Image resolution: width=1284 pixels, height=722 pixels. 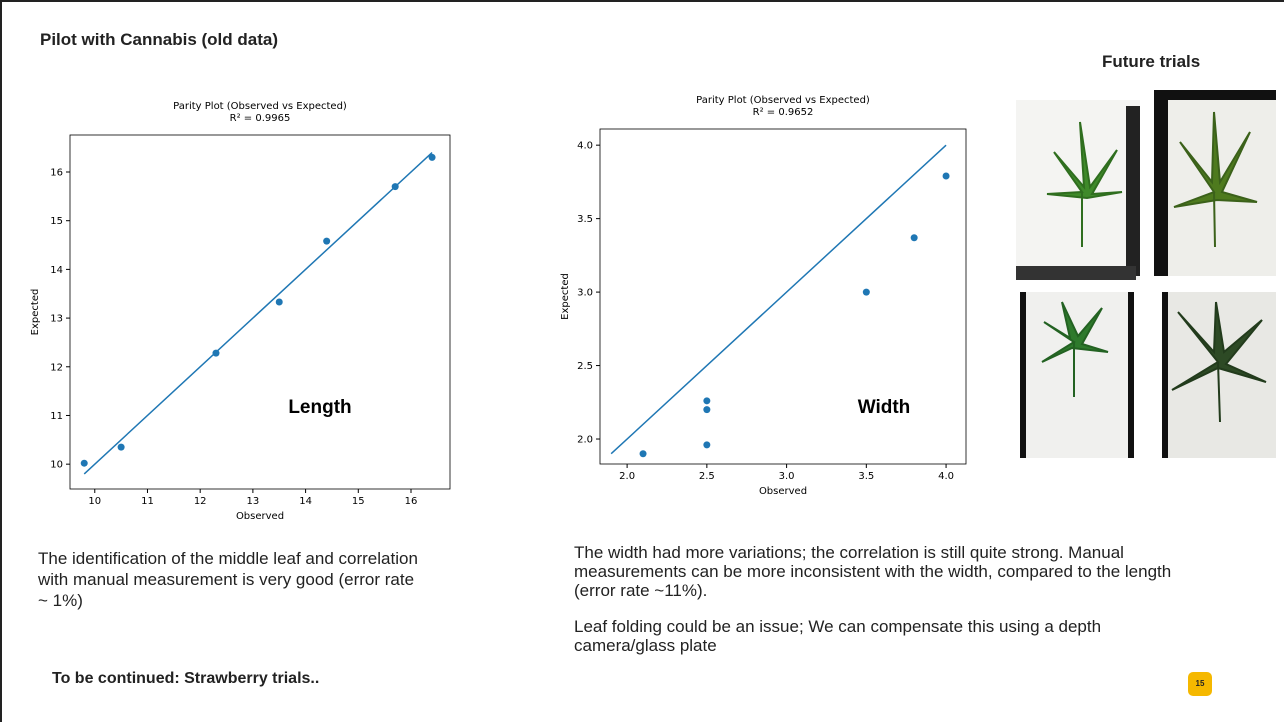 What do you see at coordinates (319, 407) in the screenshot?
I see `annotation: Length` at bounding box center [319, 407].